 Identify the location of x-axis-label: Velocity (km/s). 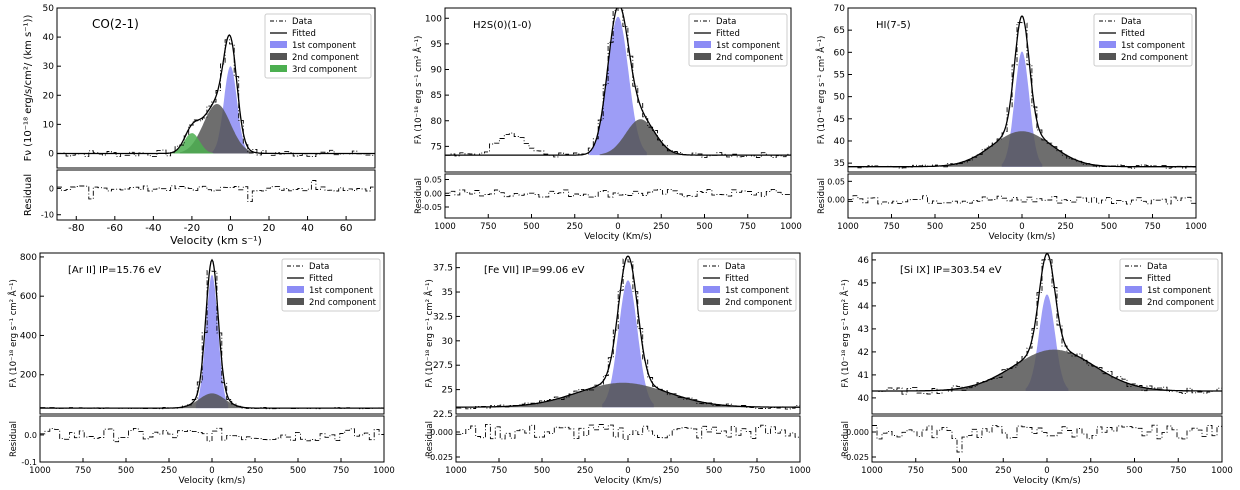
(1022, 237).